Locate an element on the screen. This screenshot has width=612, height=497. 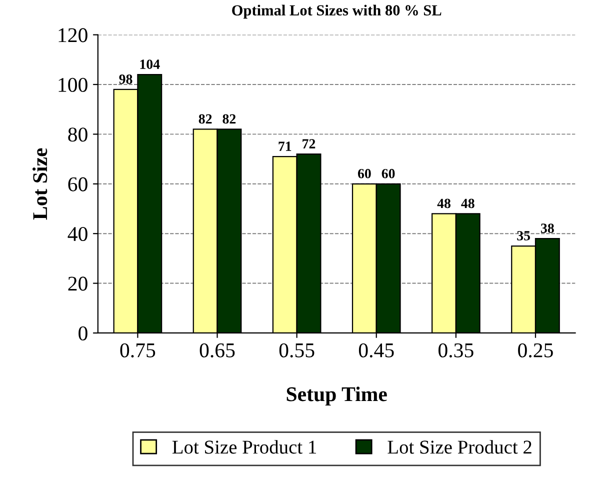
data-label: 71 is located at coordinates (285, 146).